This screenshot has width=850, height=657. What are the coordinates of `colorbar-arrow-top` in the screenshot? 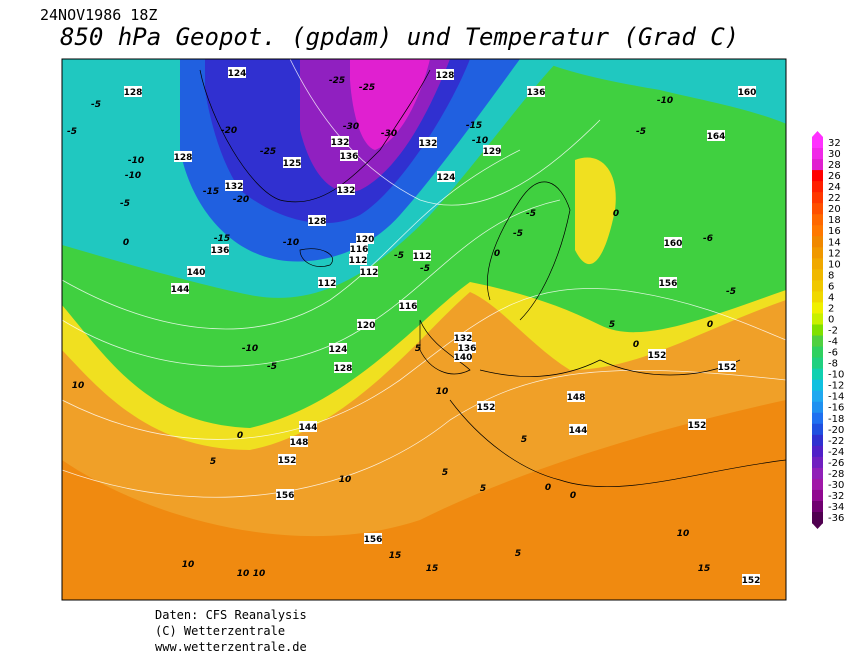 It's located at (817, 134).